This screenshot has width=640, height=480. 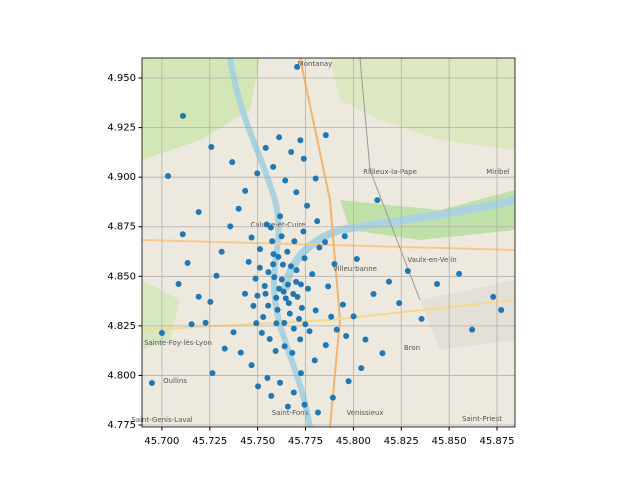 What do you see at coordinates (178, 343) in the screenshot?
I see `map-label: Sainte-Foy-lès-Lyon` at bounding box center [178, 343].